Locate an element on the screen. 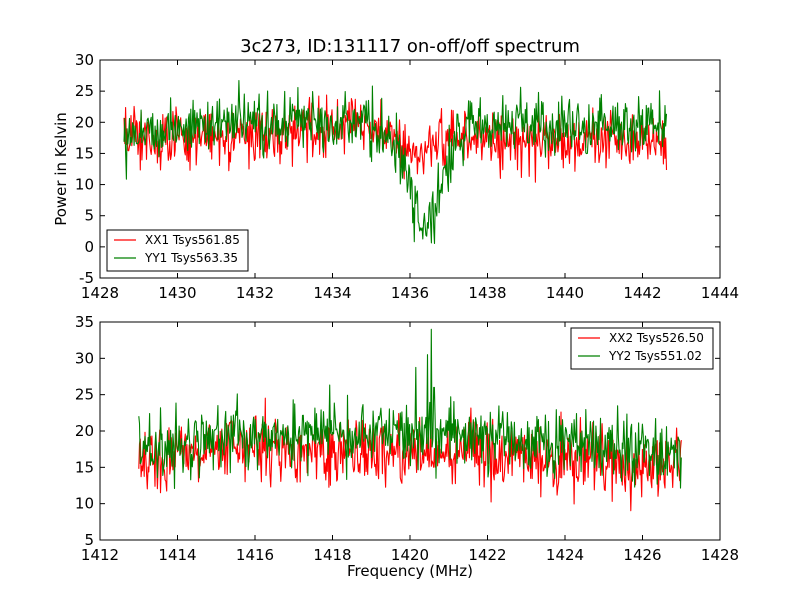 The height and width of the screenshot is (600, 800). top-ytick-label: 5 is located at coordinates (89, 216).